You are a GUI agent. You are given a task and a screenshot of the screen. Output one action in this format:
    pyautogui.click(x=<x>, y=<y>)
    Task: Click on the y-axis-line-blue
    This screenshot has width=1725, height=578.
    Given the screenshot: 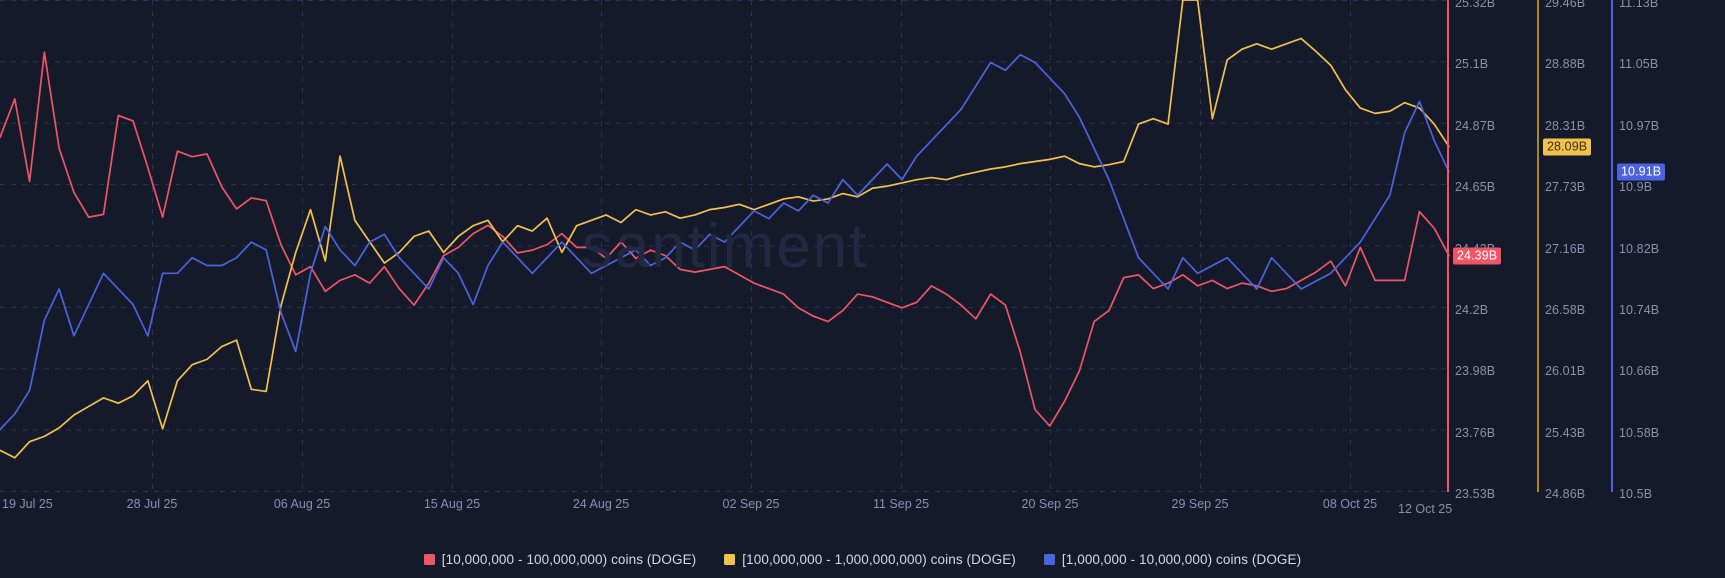 What is the action you would take?
    pyautogui.click(x=1612, y=246)
    